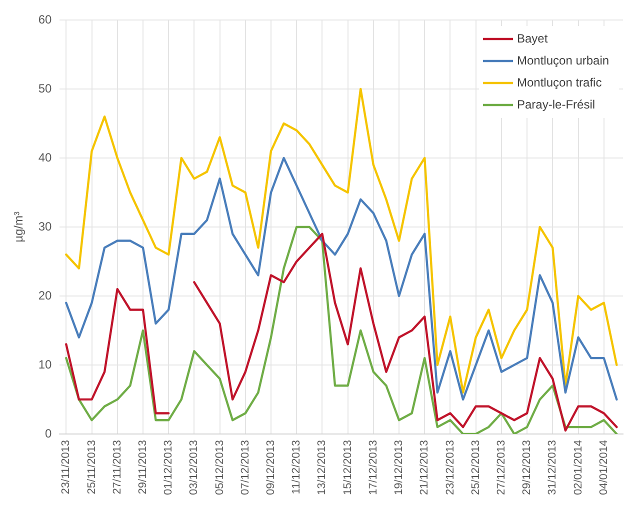 Image resolution: width=636 pixels, height=513 pixels. I want to click on x-tick-label: 03/12/2013, so click(194, 468).